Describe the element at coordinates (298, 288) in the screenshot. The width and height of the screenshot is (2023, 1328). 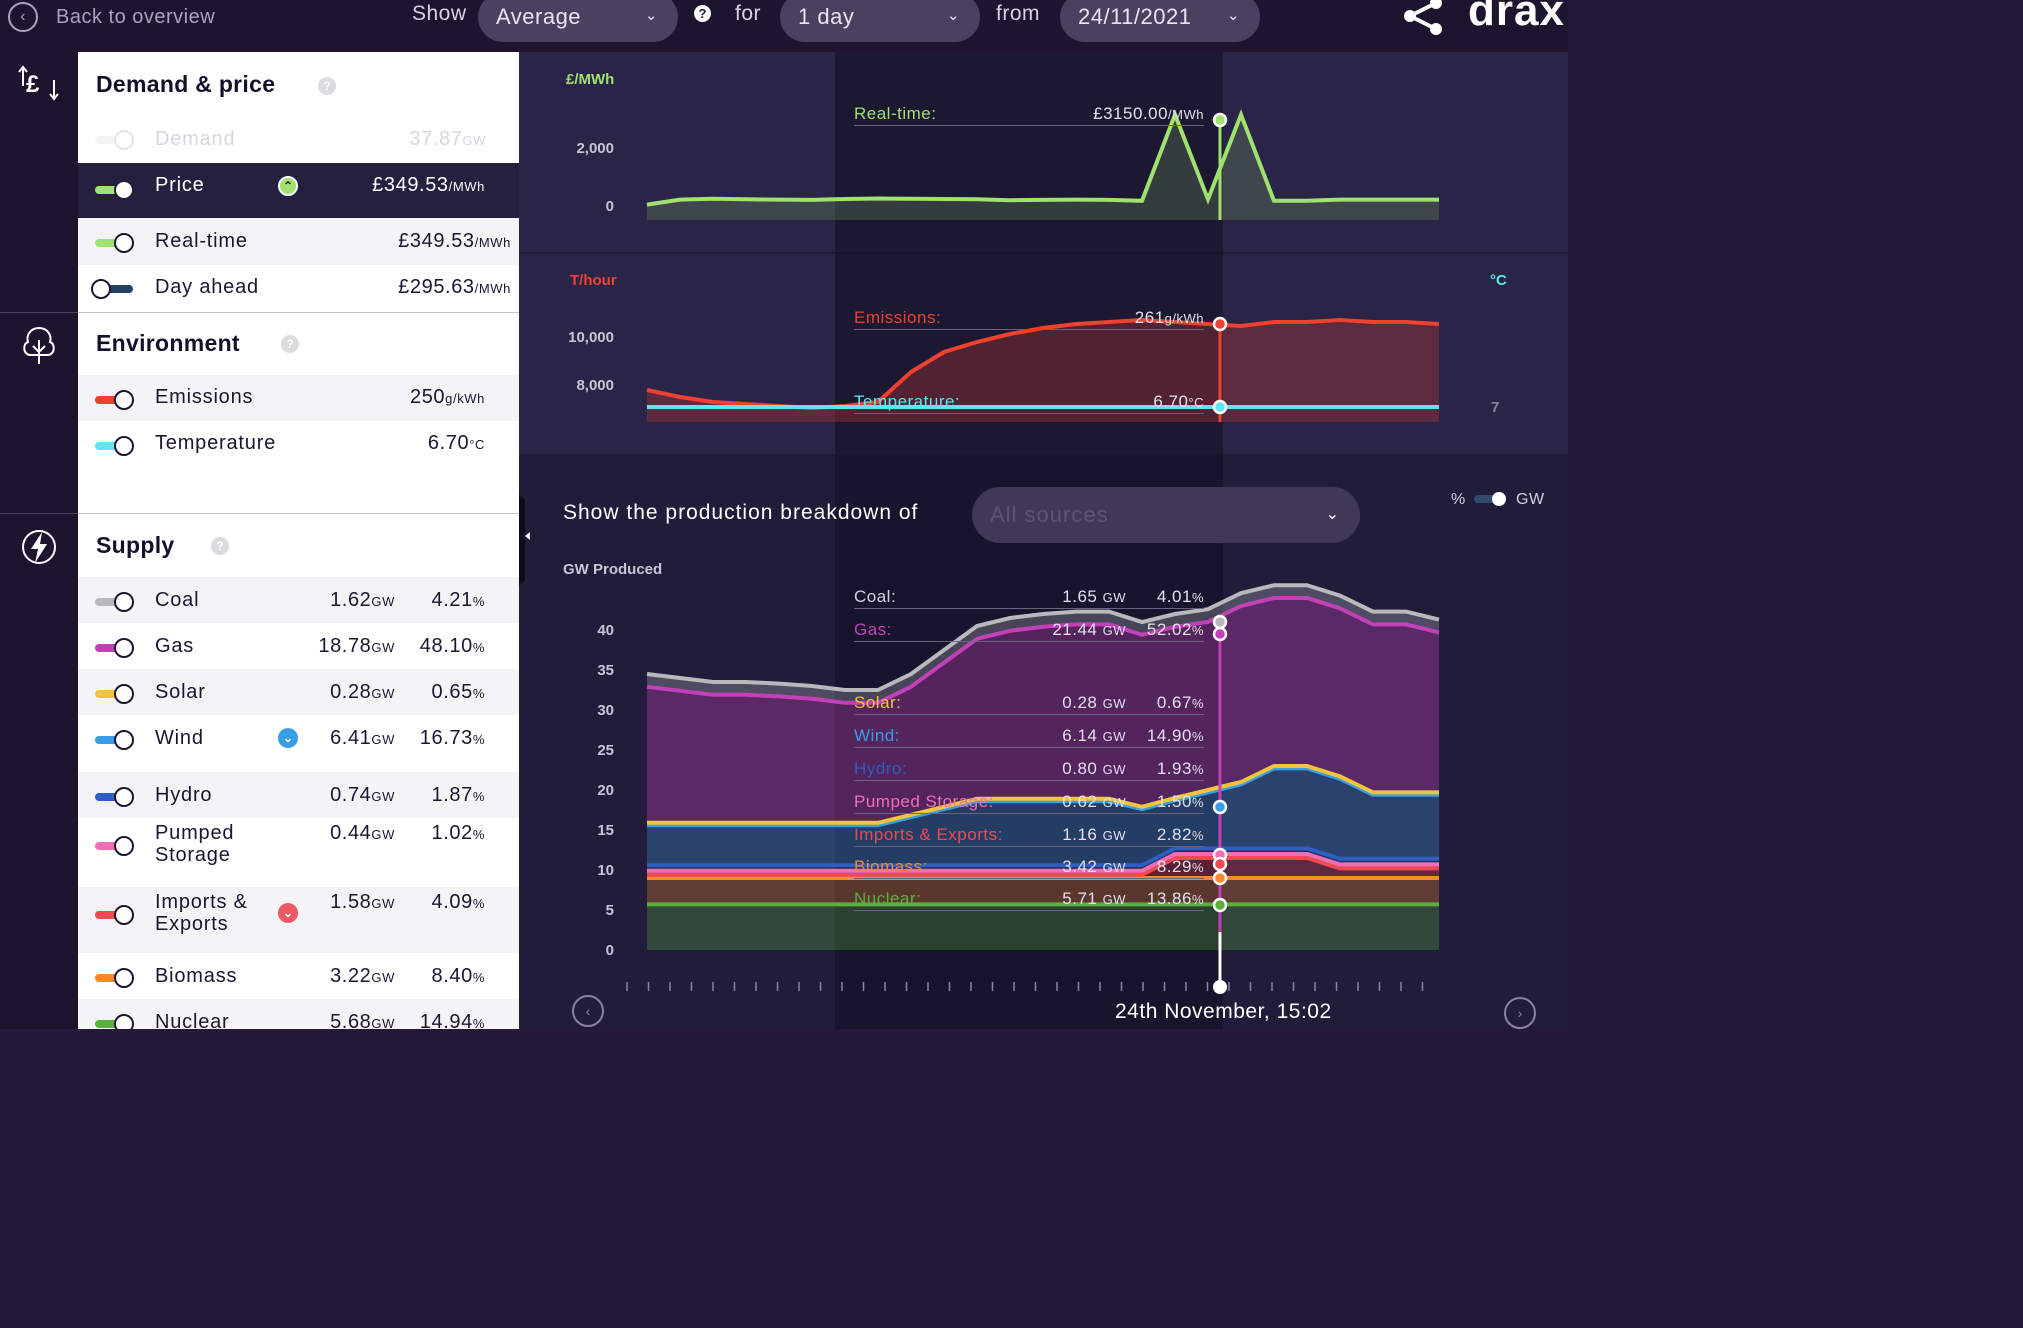
I see `row-day-ahead: Day ahead £295.63/MWh` at that location.